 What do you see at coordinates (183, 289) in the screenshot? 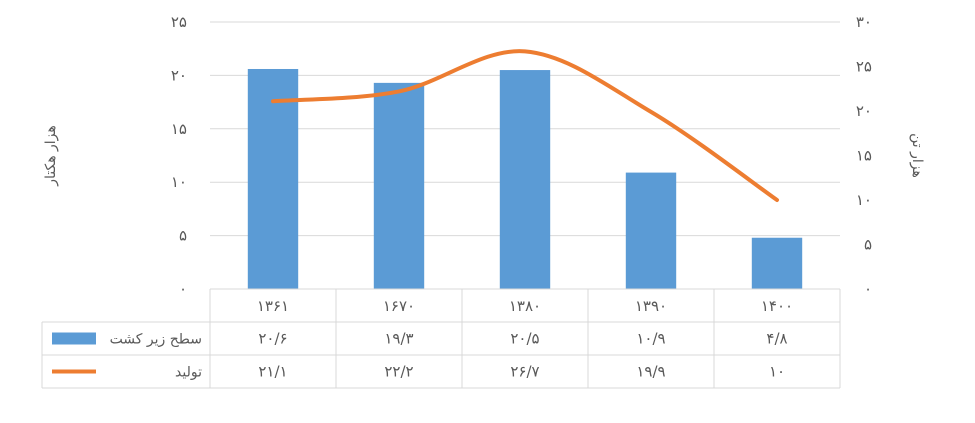
I see `left-axis-tick-label: ۰` at bounding box center [183, 289].